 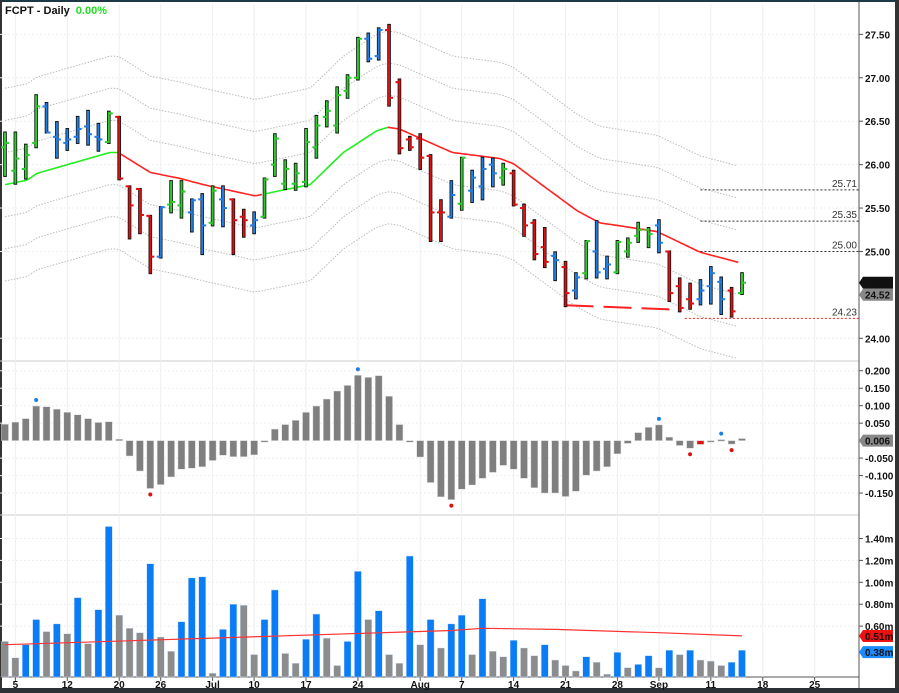 What do you see at coordinates (462, 685) in the screenshot?
I see `x-tick-label: 7` at bounding box center [462, 685].